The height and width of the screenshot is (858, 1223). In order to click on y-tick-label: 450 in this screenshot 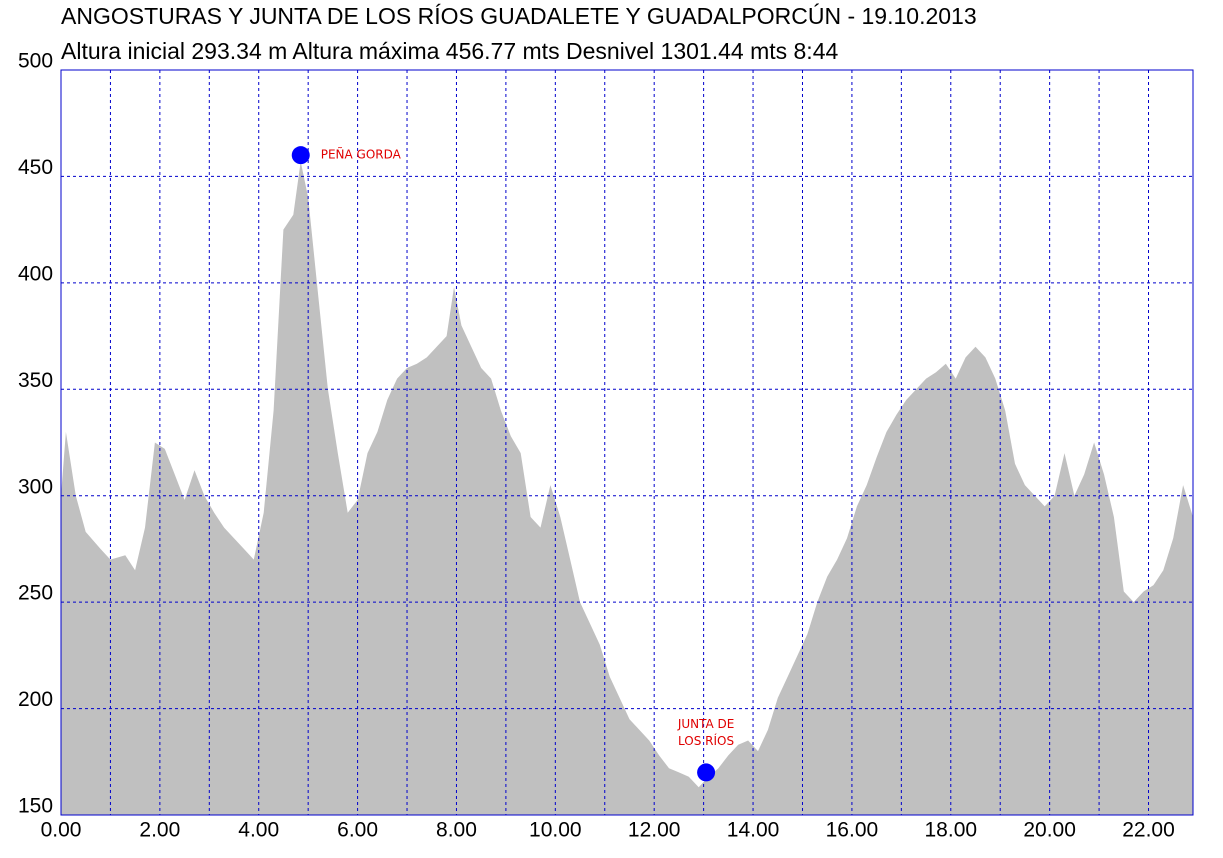, I will do `click(35, 167)`.